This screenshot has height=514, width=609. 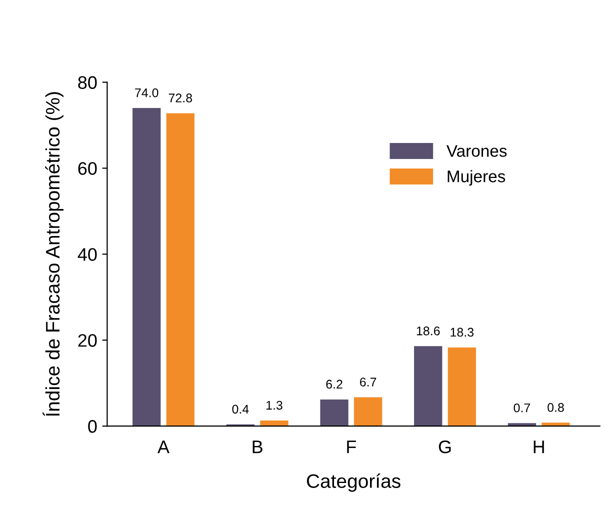 What do you see at coordinates (462, 332) in the screenshot?
I see `data-label: 18.3` at bounding box center [462, 332].